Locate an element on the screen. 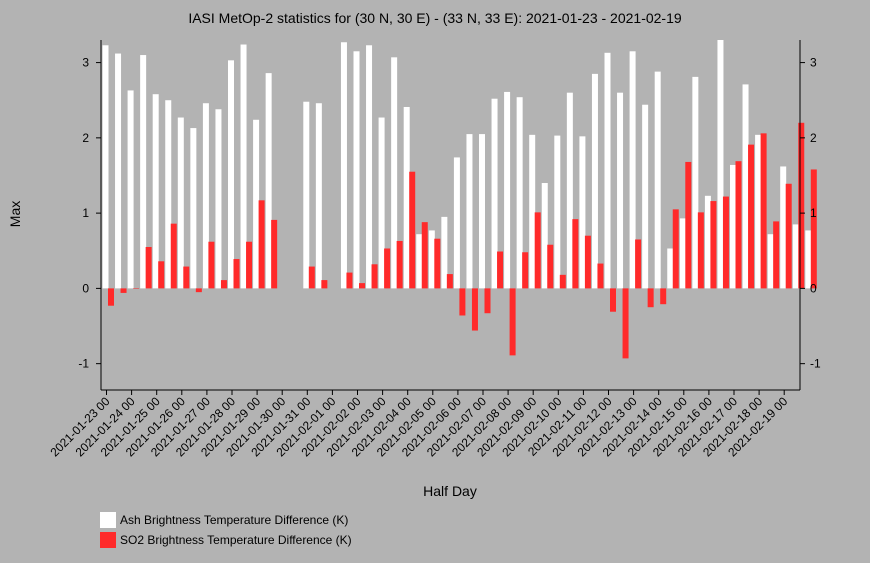  y-axis-title: Max is located at coordinates (15, 214).